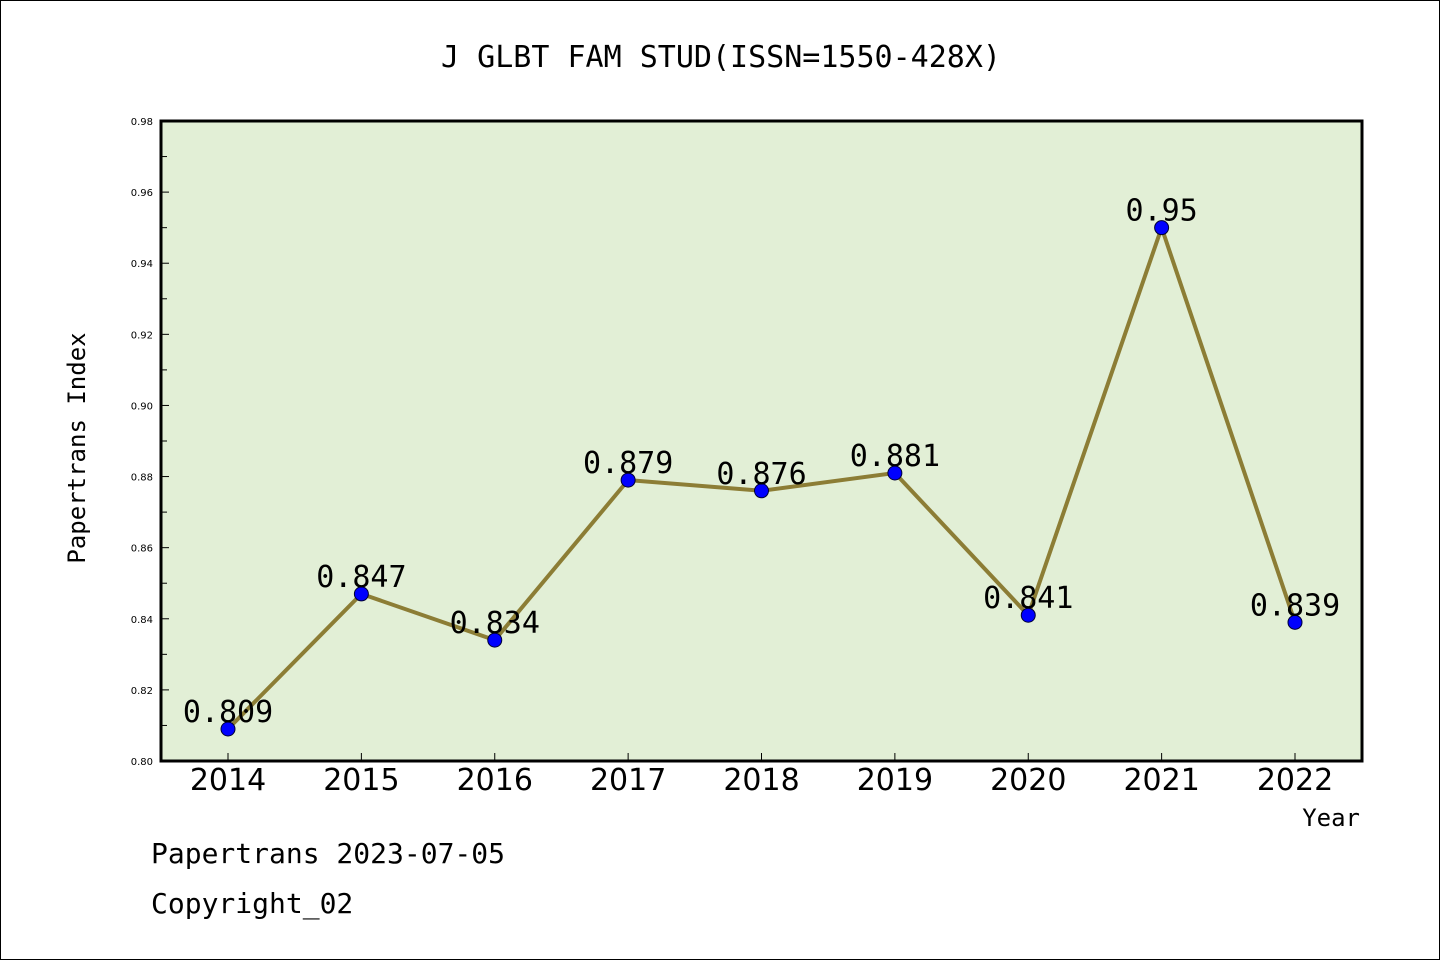 The image size is (1440, 961). What do you see at coordinates (1028, 598) in the screenshot?
I see `data-label: 0.841` at bounding box center [1028, 598].